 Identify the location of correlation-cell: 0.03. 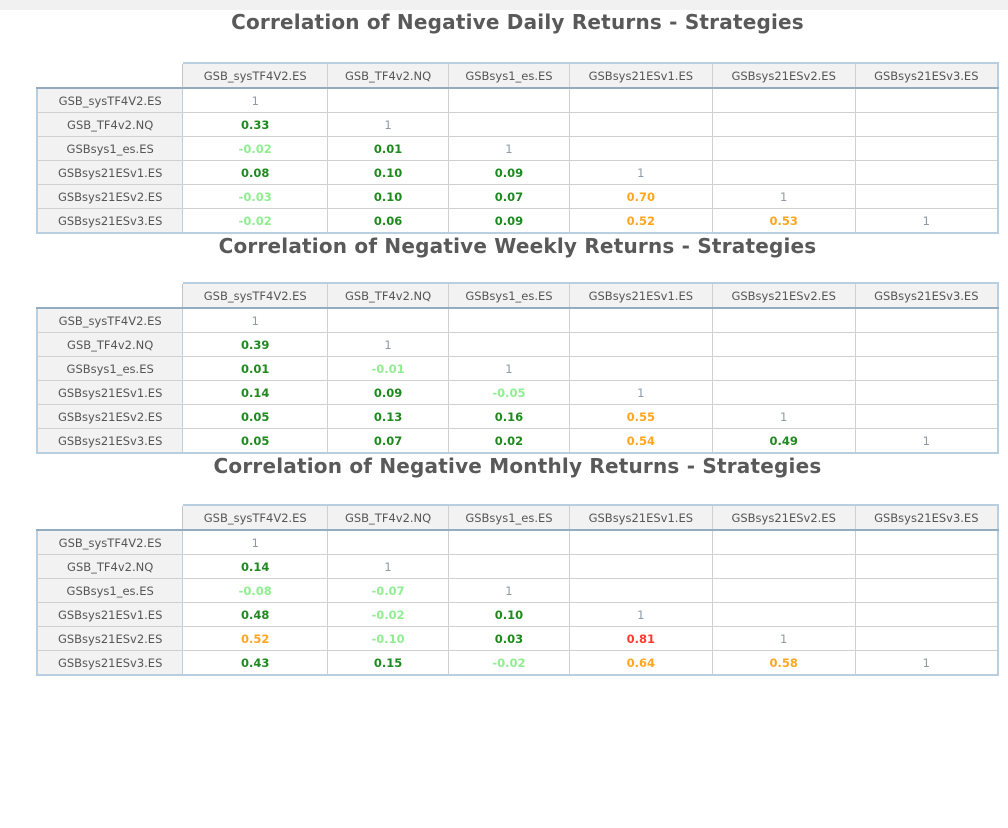
(509, 638).